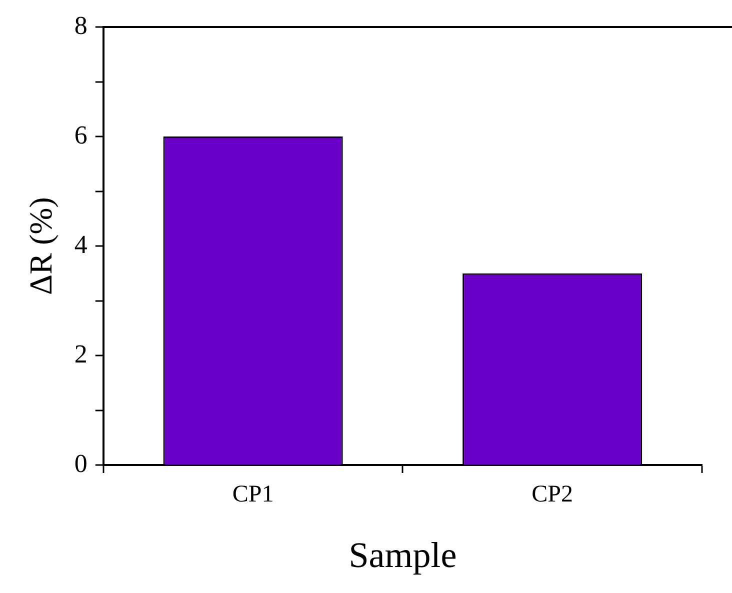 The image size is (732, 593). I want to click on x-tick-label: CP1, so click(253, 495).